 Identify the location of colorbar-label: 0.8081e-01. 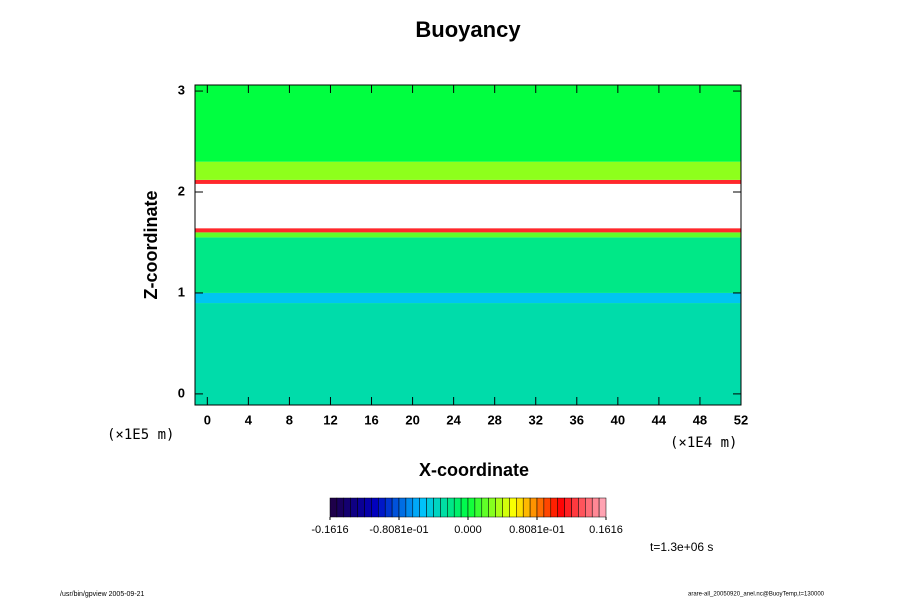
(537, 530).